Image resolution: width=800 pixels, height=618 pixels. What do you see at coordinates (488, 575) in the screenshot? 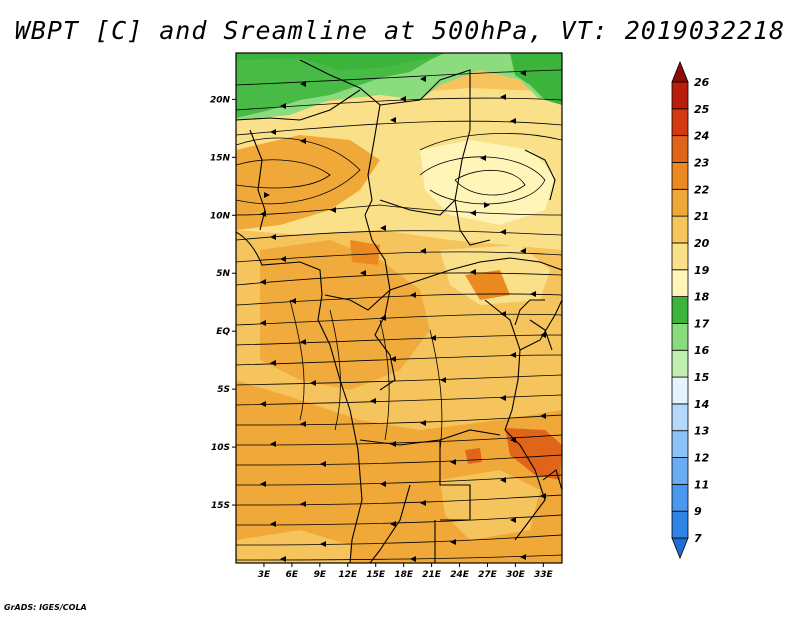
I see `lon-label: 27E` at bounding box center [488, 575].